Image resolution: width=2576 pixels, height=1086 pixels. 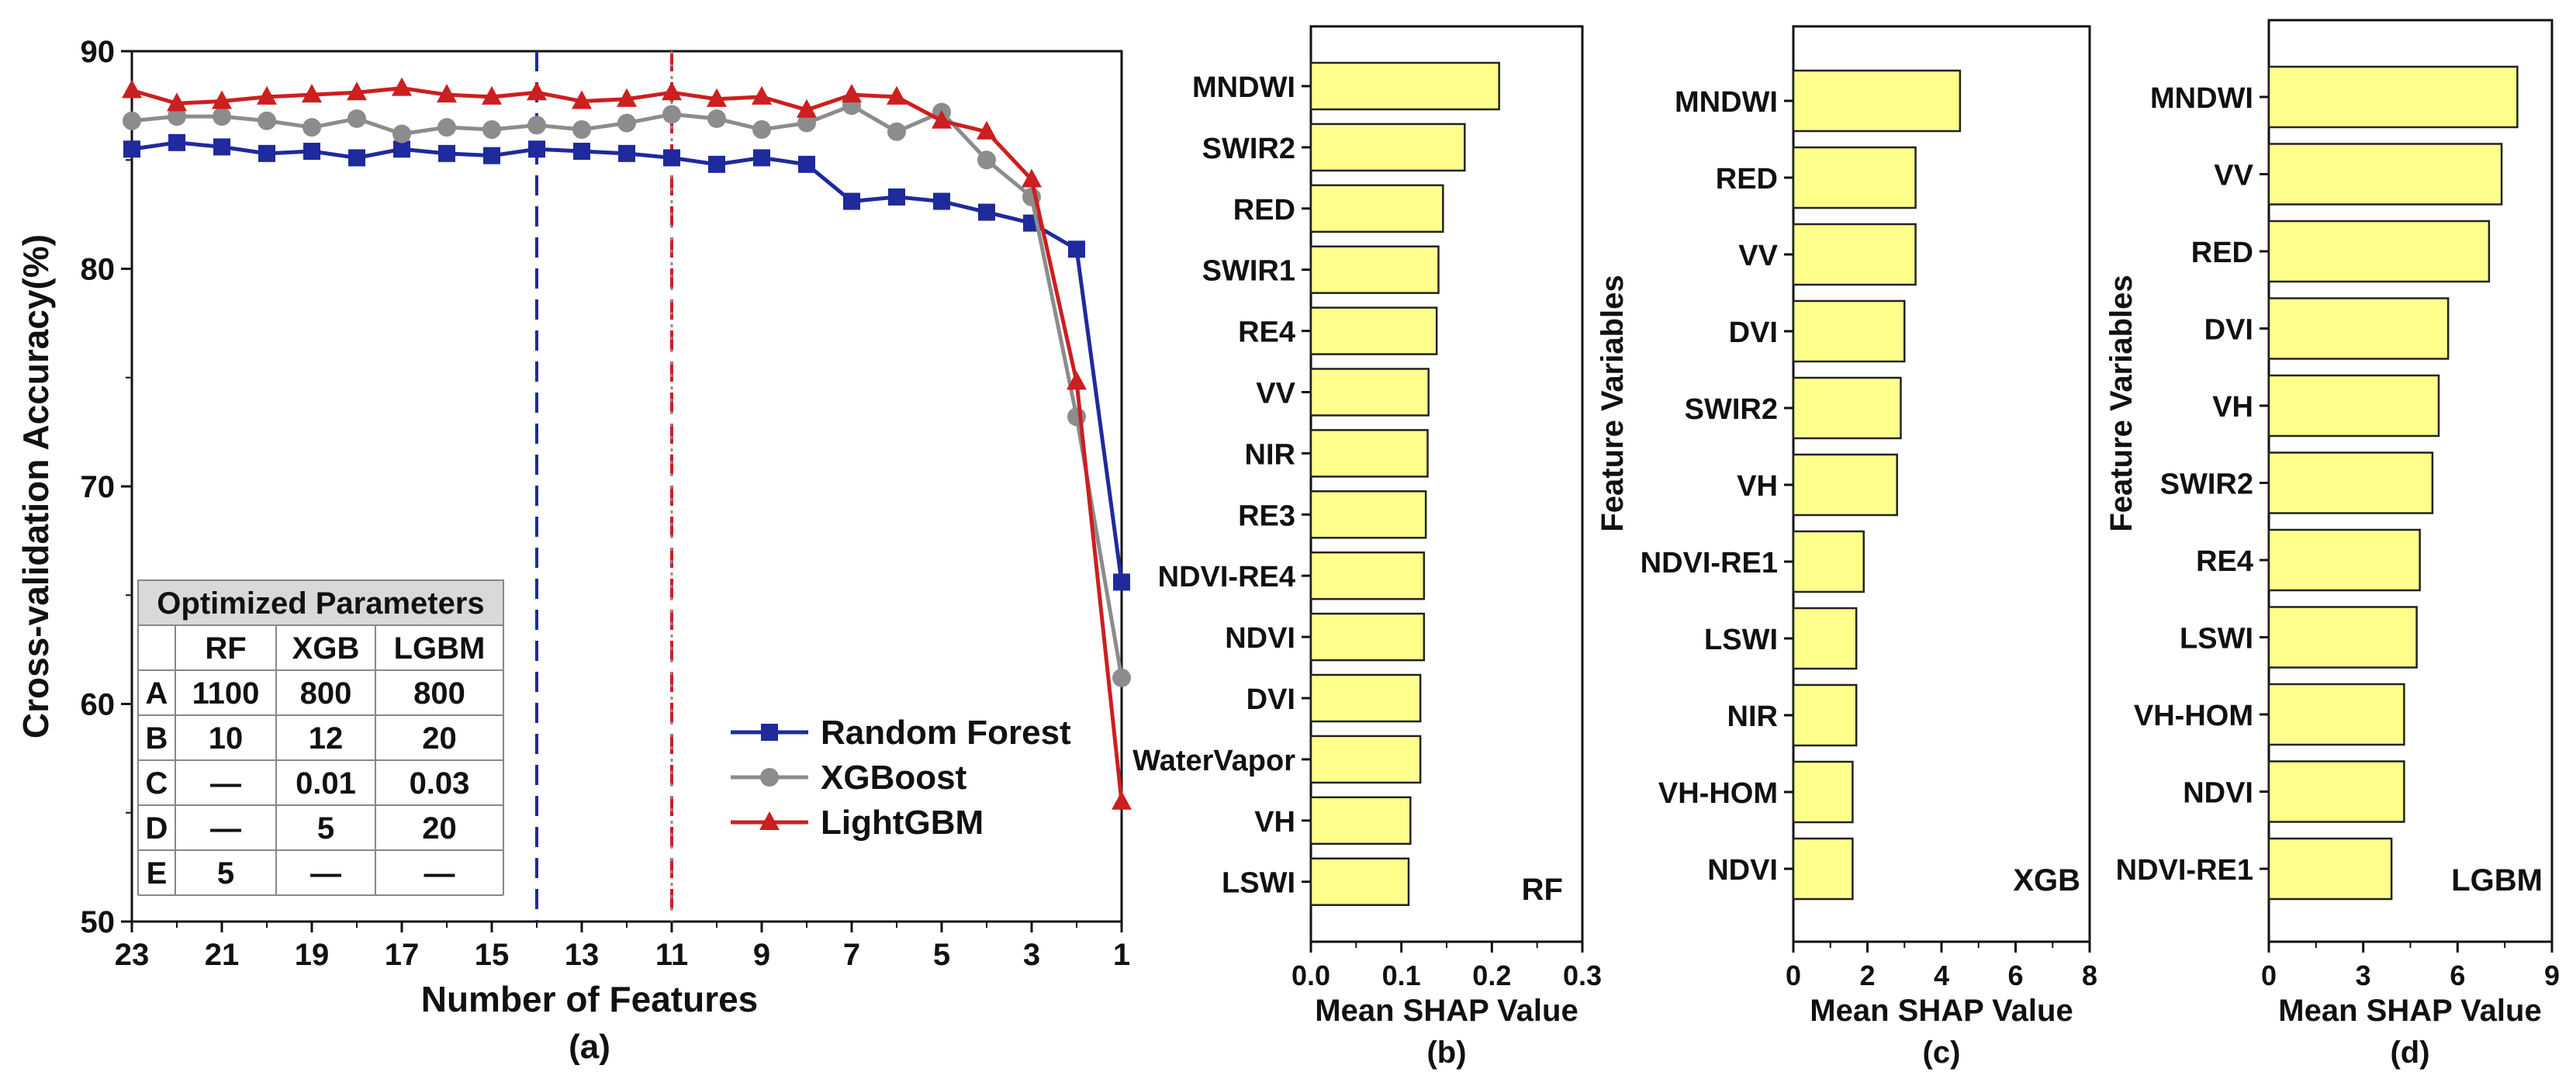 What do you see at coordinates (1365, 759) in the screenshot?
I see `bar-watervapor` at bounding box center [1365, 759].